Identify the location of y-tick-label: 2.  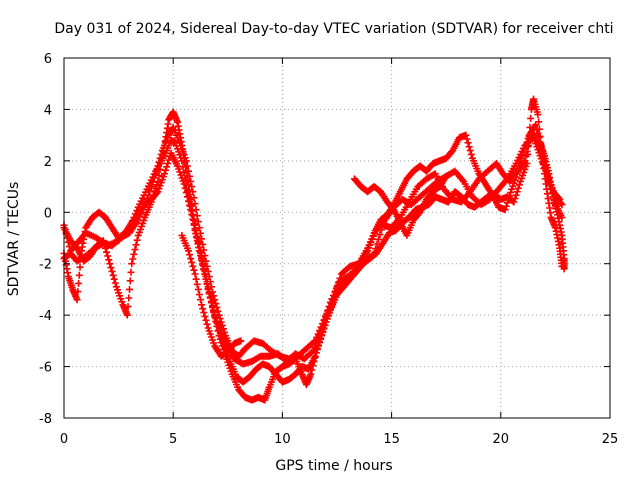
(48, 162).